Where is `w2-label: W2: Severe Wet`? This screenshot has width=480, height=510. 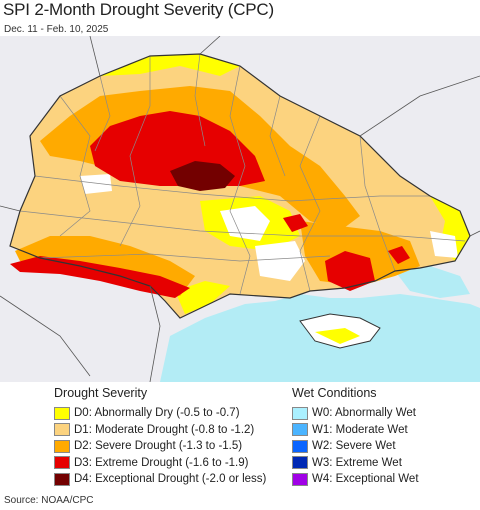 w2-label: W2: Severe Wet is located at coordinates (354, 446).